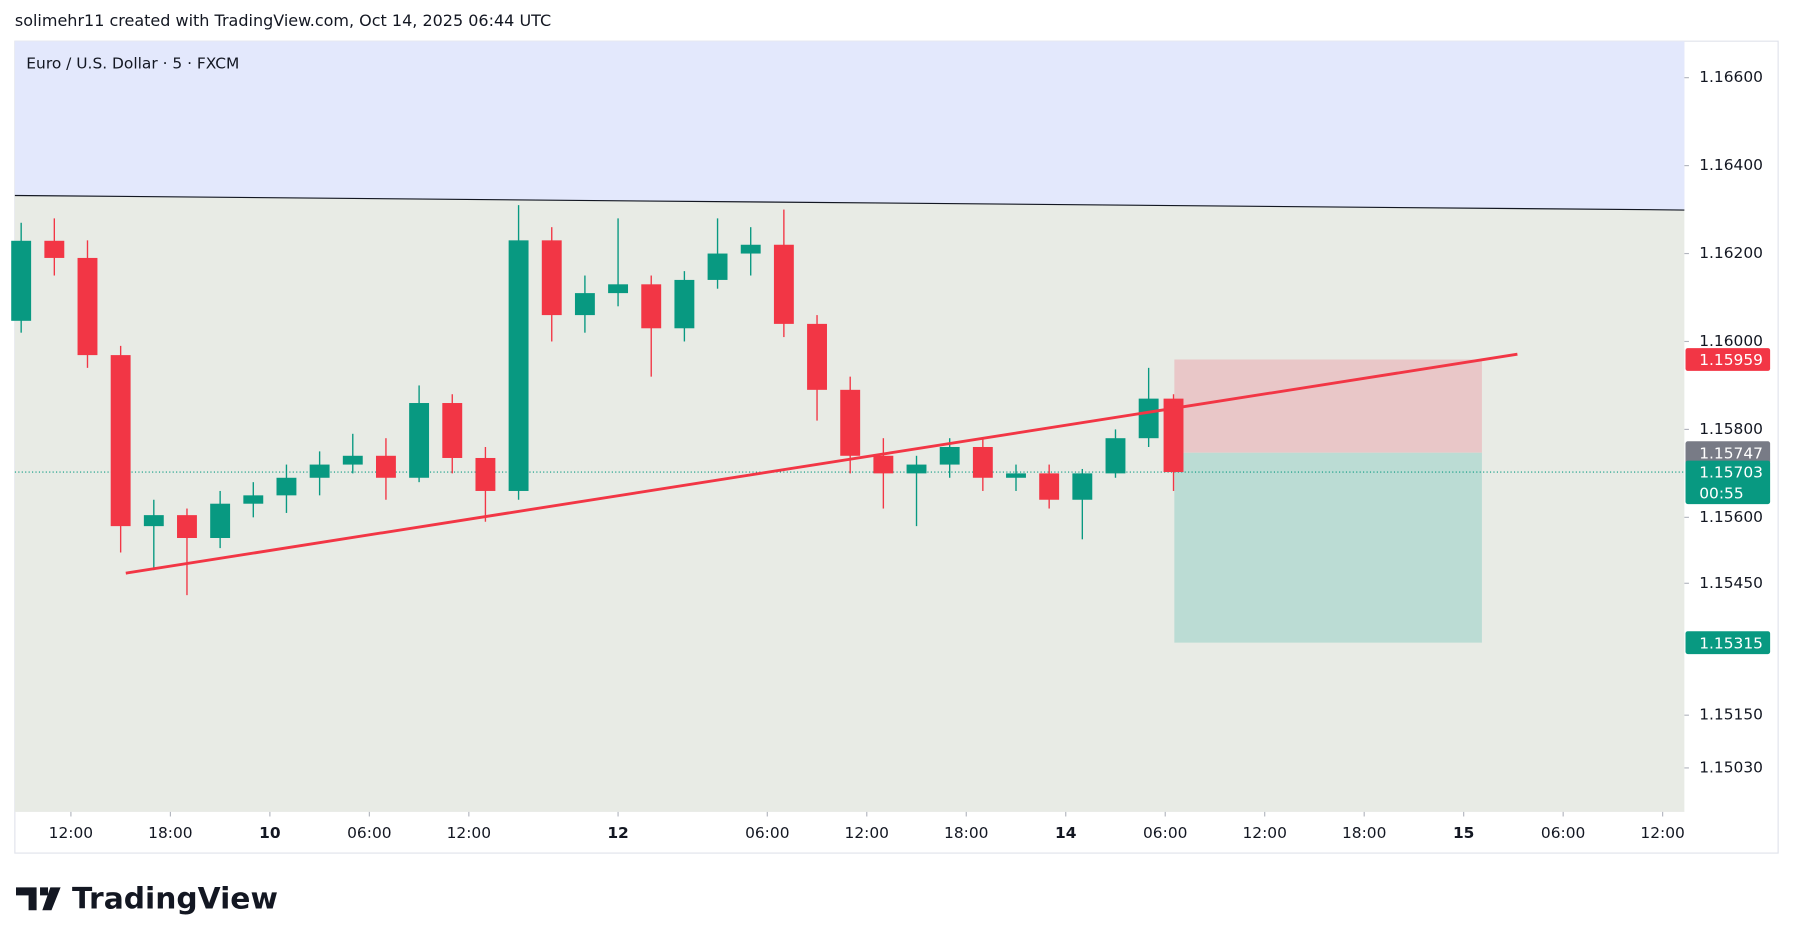 Image resolution: width=1793 pixels, height=948 pixels. Describe the element at coordinates (1731, 767) in the screenshot. I see `y-tick-label: 1.15030` at that location.